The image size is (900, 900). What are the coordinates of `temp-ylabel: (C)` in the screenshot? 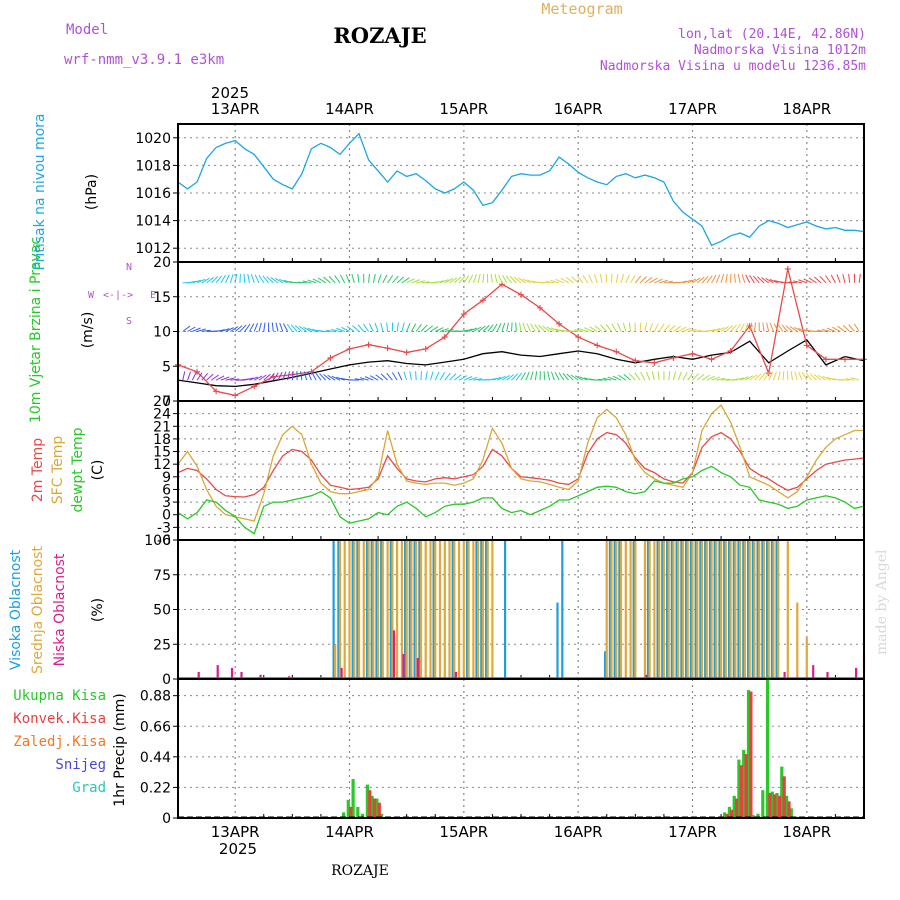 It's located at (98, 470).